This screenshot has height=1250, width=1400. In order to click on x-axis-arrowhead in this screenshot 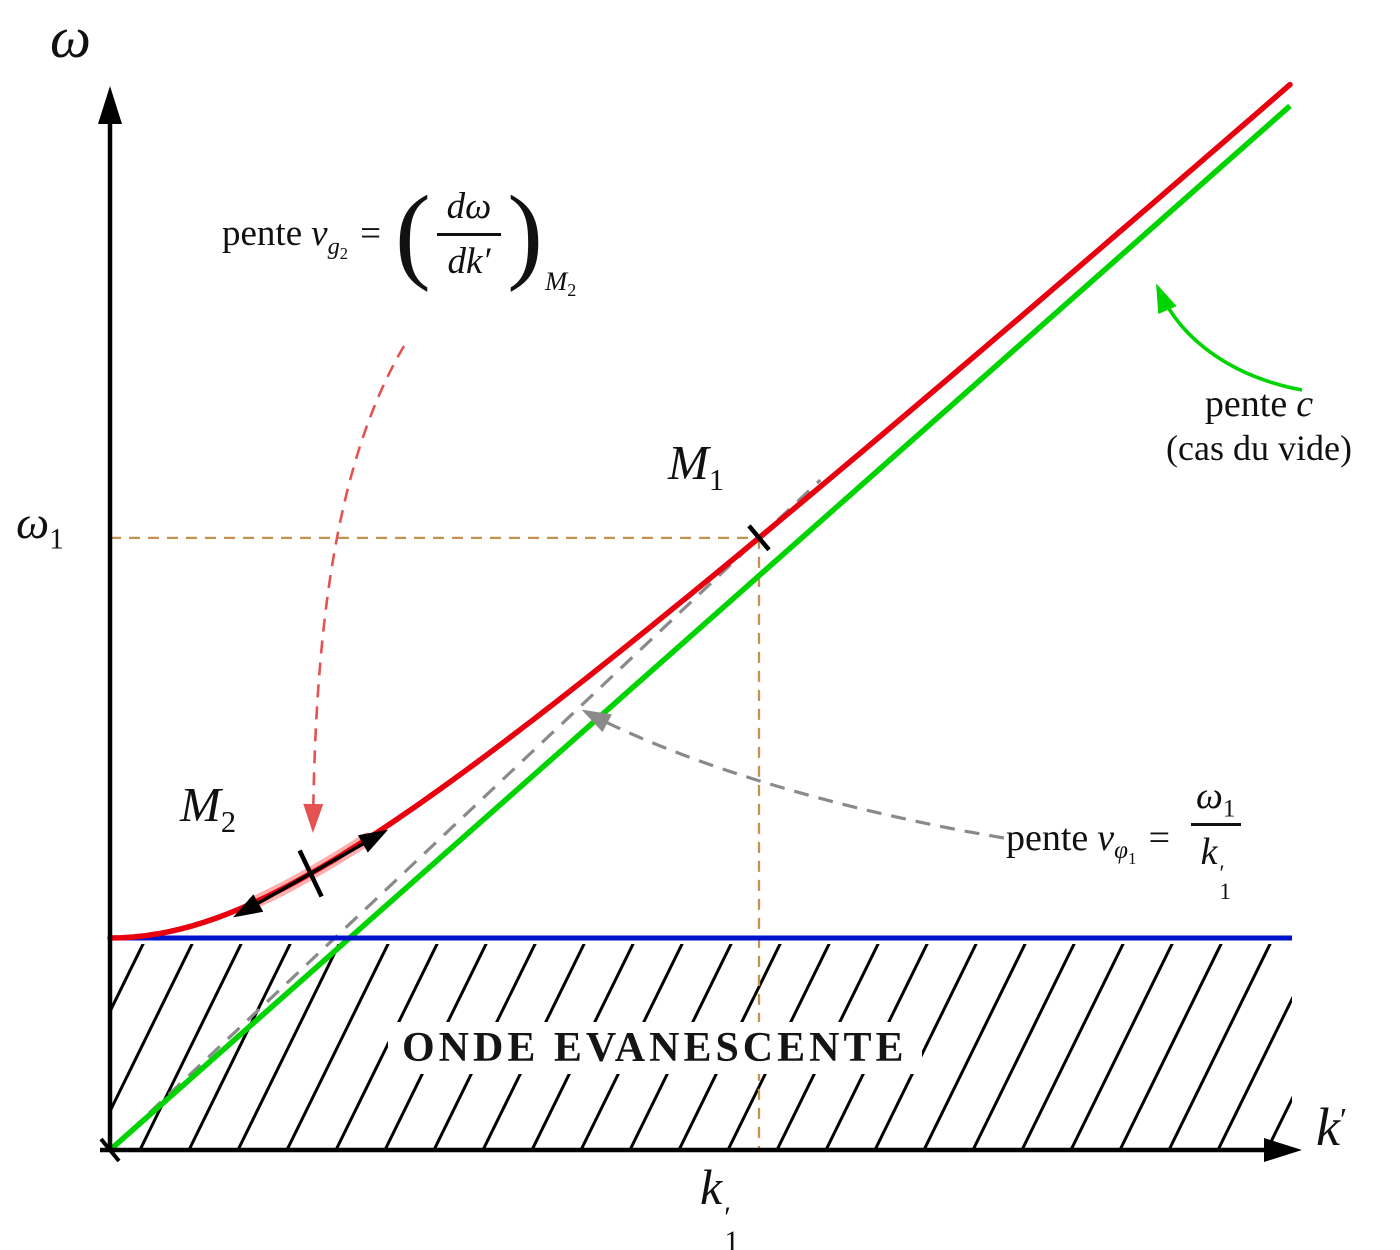, I will do `click(1283, 1150)`.